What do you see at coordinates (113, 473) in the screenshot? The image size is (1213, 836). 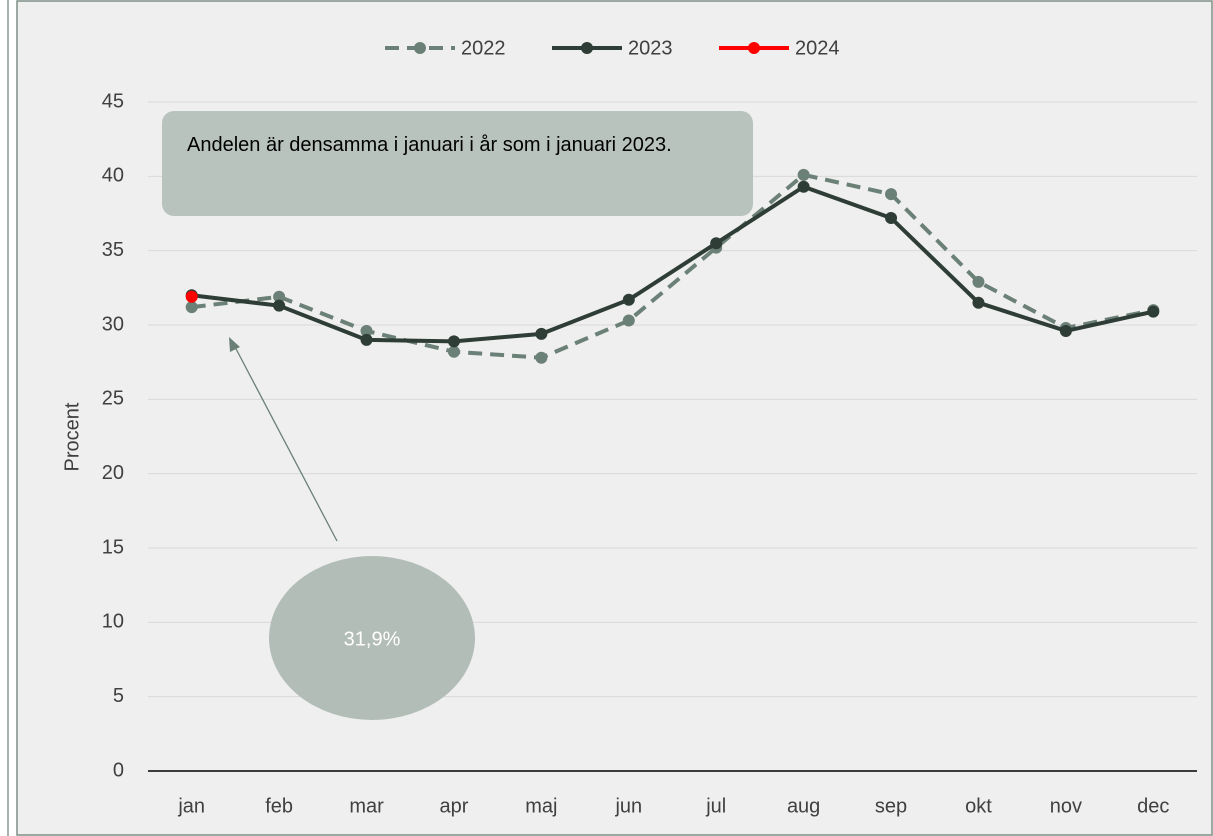 I see `y-tick-label: 20` at bounding box center [113, 473].